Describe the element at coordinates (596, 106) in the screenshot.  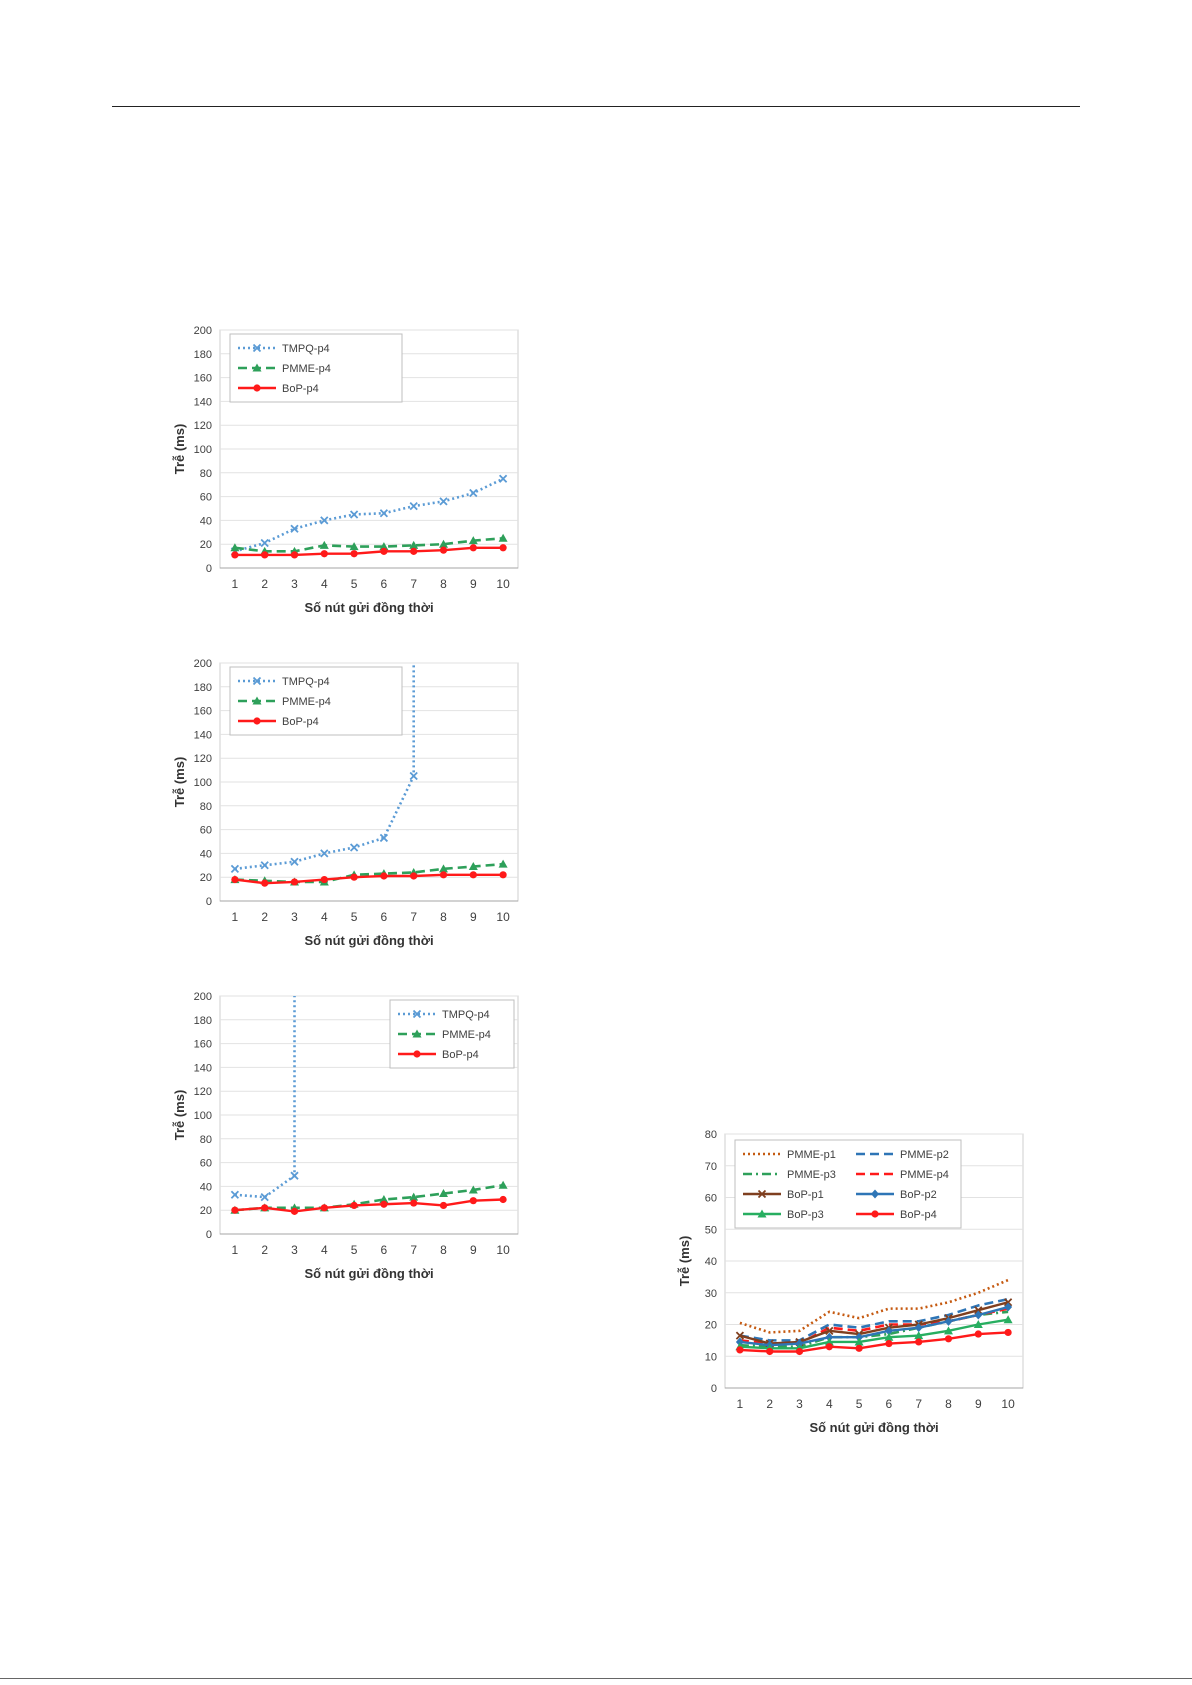
I see `page-header-rule` at that location.